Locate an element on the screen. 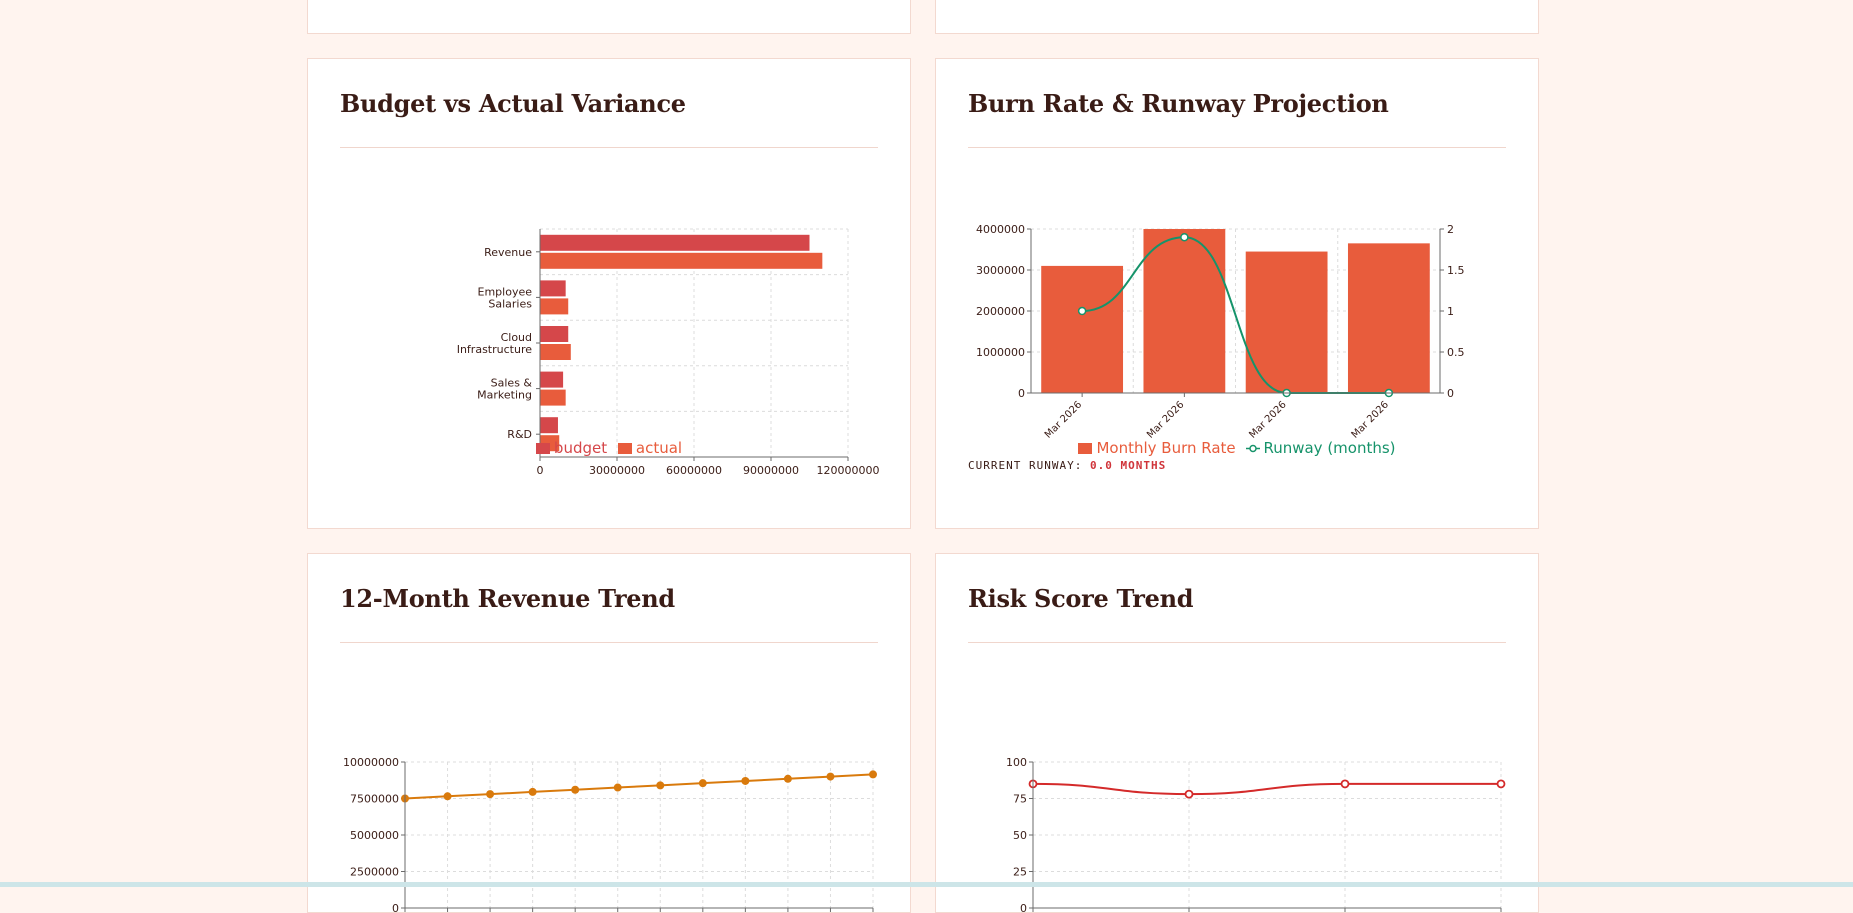 The image size is (1853, 913). y-tick-label: 25 is located at coordinates (1020, 872).